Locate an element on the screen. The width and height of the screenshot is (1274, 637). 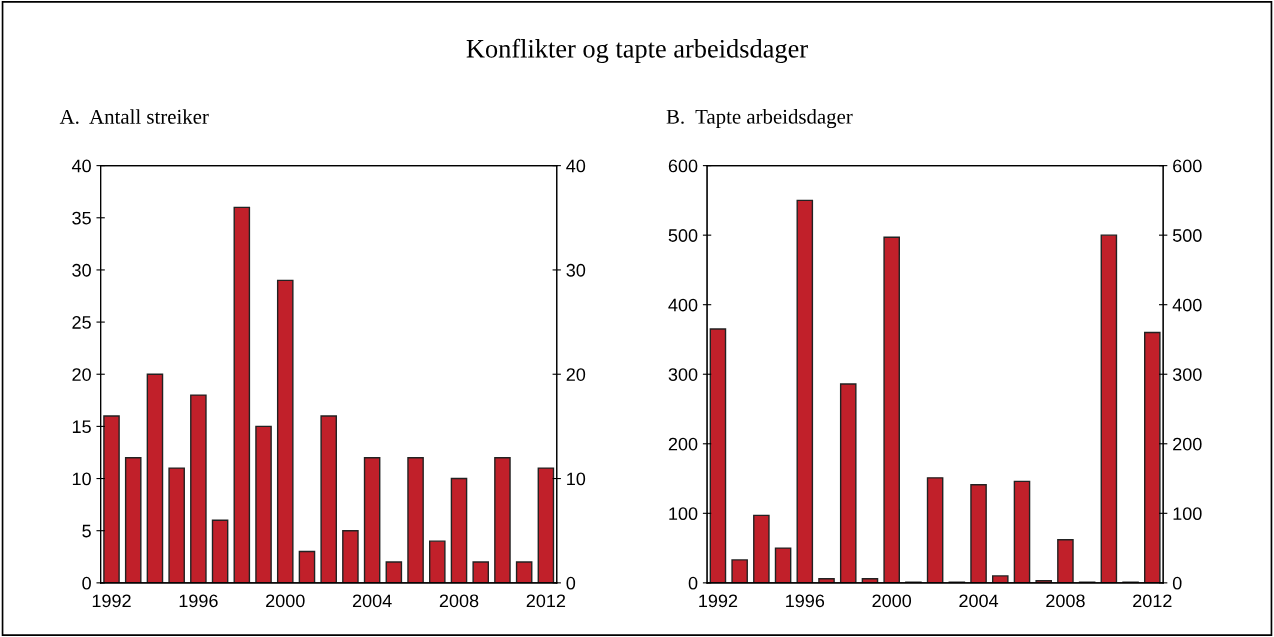
text: Konflikter og tapte arbeidsdager is located at coordinates (637, 51).